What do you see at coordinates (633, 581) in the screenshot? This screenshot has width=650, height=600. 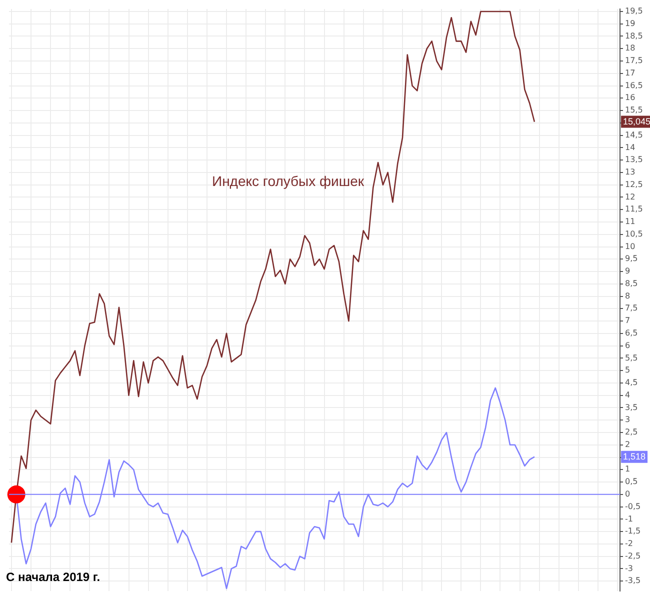 I see `y-tick-label: -3,5` at bounding box center [633, 581].